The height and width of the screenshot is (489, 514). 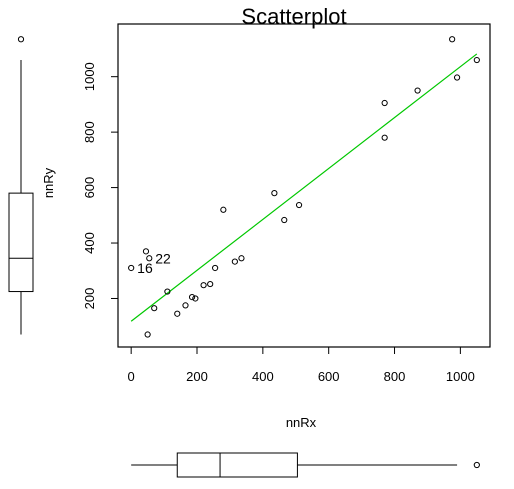 What do you see at coordinates (163, 258) in the screenshot?
I see `point-label: 22` at bounding box center [163, 258].